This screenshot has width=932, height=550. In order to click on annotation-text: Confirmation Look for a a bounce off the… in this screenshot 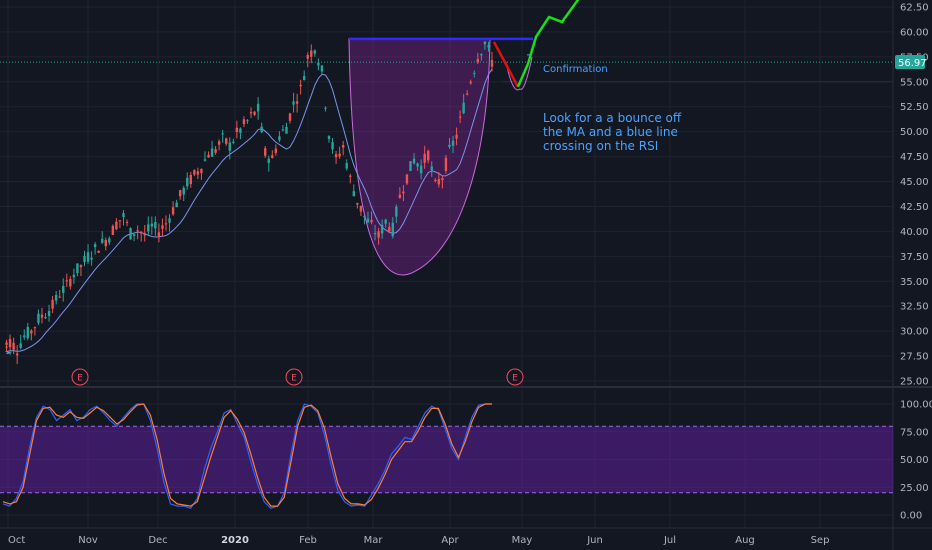, I will do `click(612, 108)`.